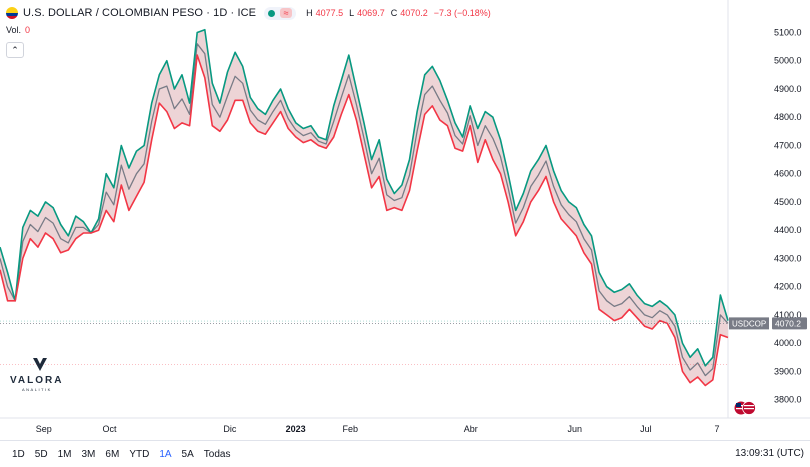 The width and height of the screenshot is (810, 467). Describe the element at coordinates (769, 453) in the screenshot. I see `clock: 13:09:31 (UTC)` at that location.